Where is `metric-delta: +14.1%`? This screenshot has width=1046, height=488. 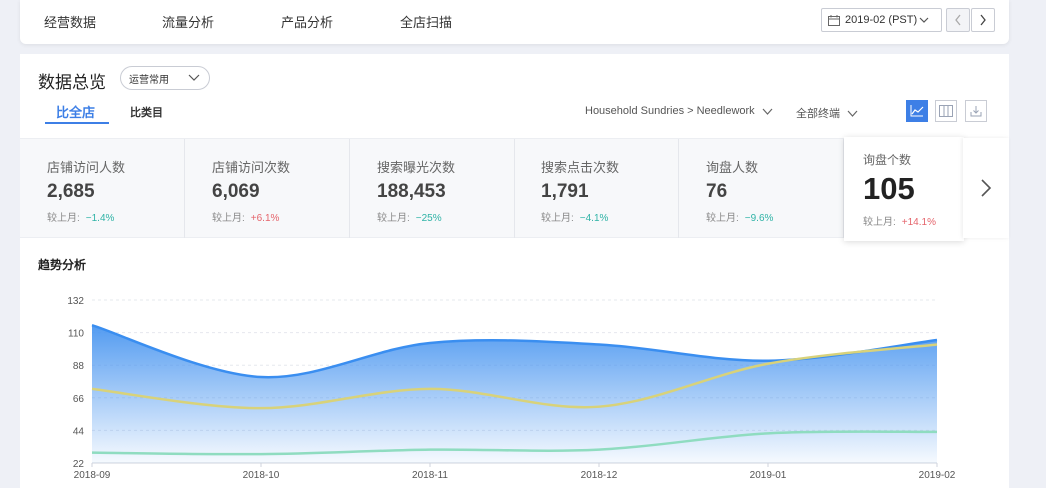 metric-delta: +14.1% is located at coordinates (918, 222).